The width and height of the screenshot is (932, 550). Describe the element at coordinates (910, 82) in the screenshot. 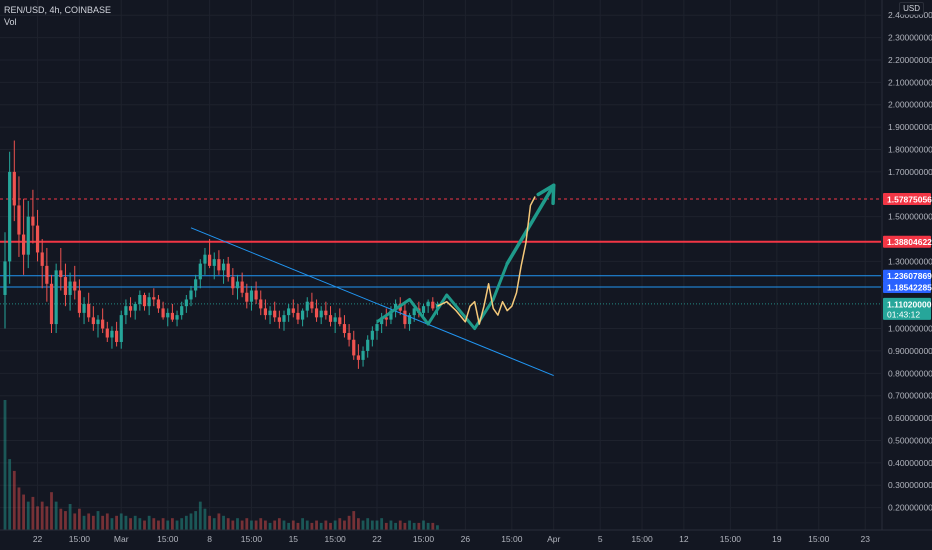

I see `price-tick-label: 2.10000000` at that location.